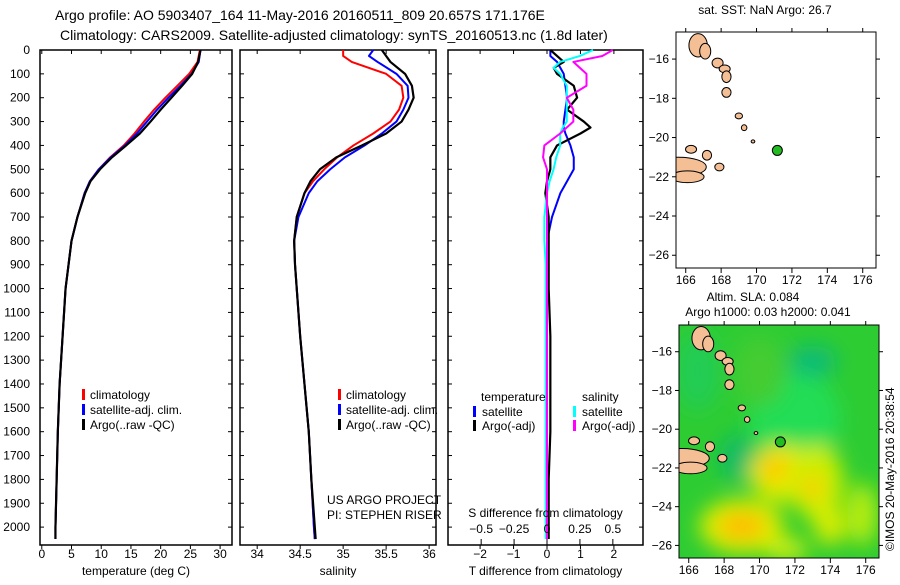 The image size is (900, 585). I want to click on y-tick-label: 400, so click(20, 145).